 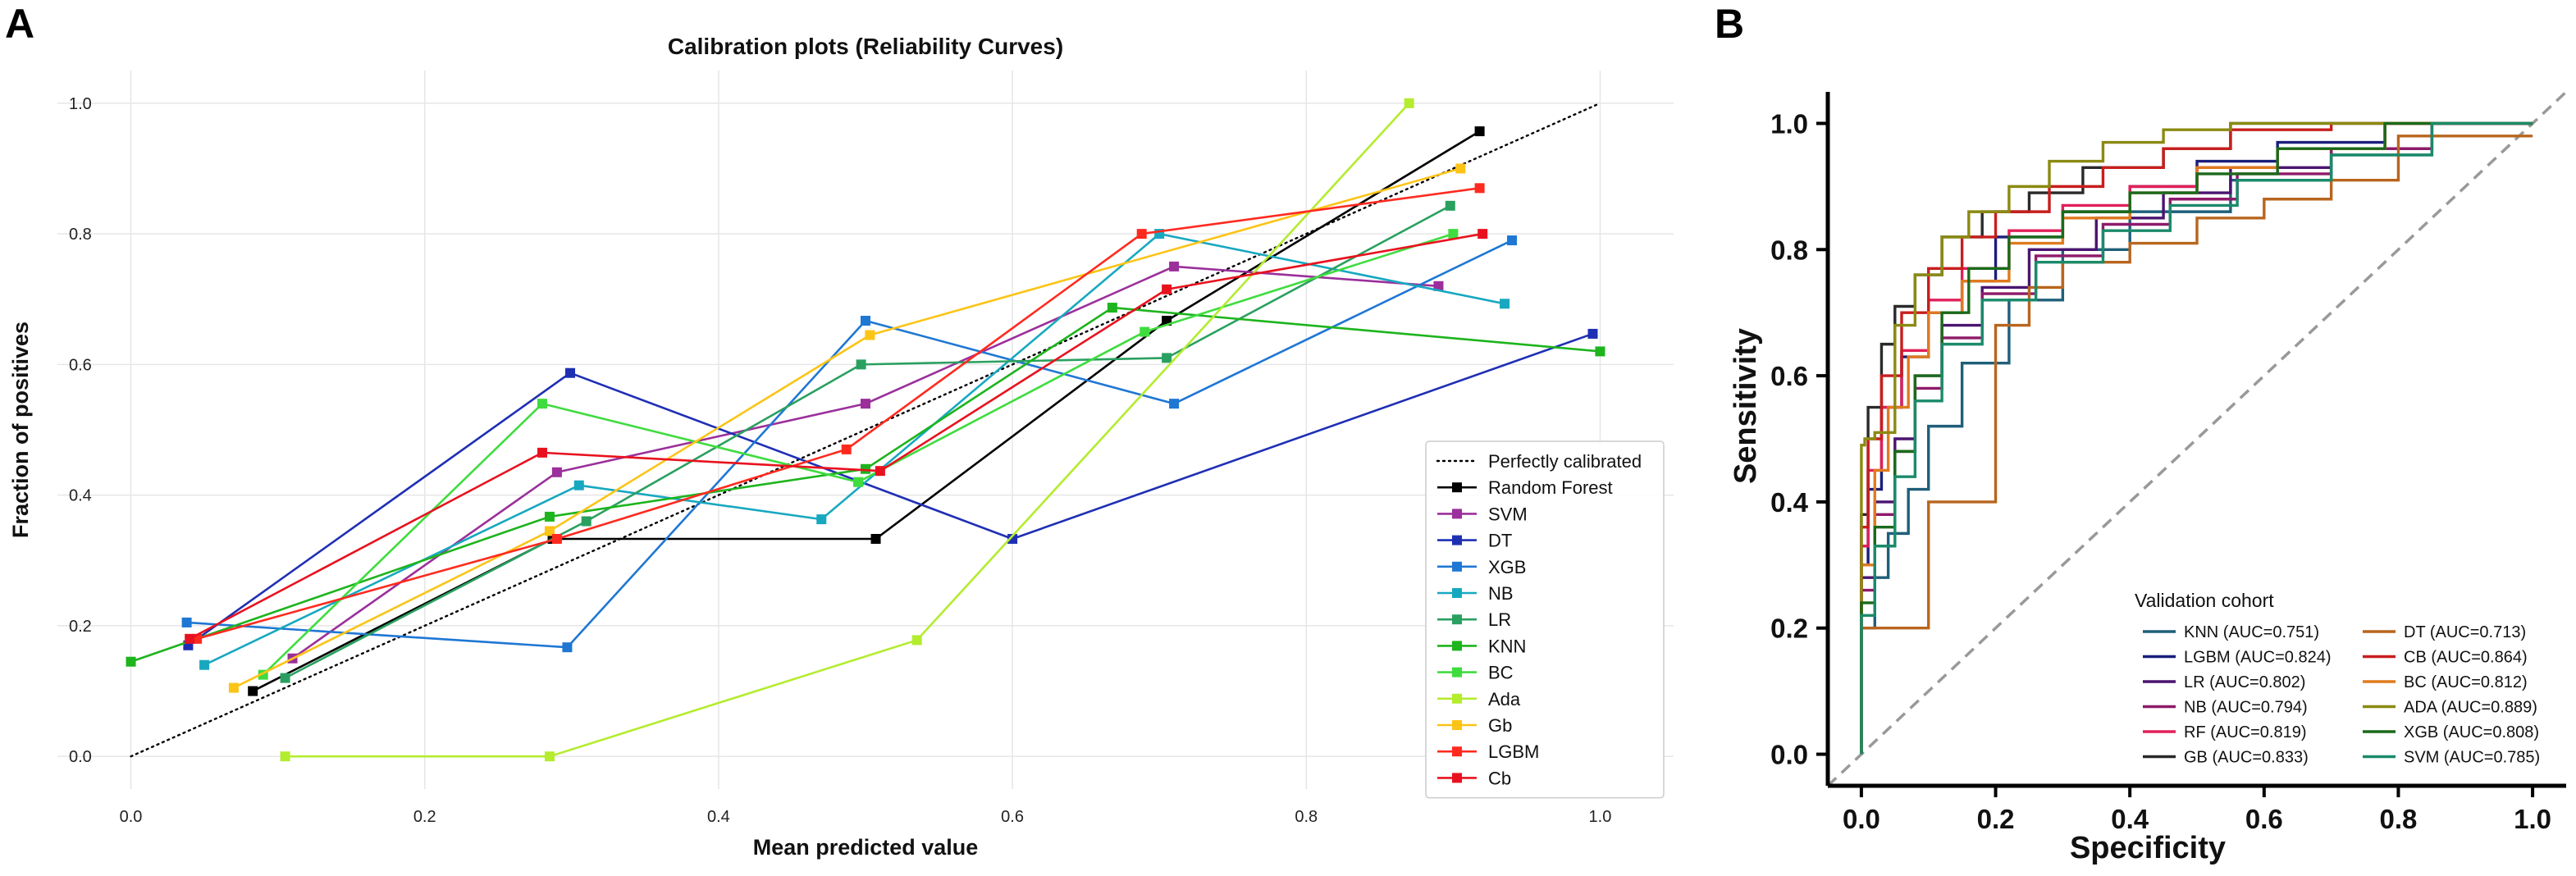 What do you see at coordinates (1013, 817) in the screenshot?
I see `chart-a-x-tick-label: 0.6` at bounding box center [1013, 817].